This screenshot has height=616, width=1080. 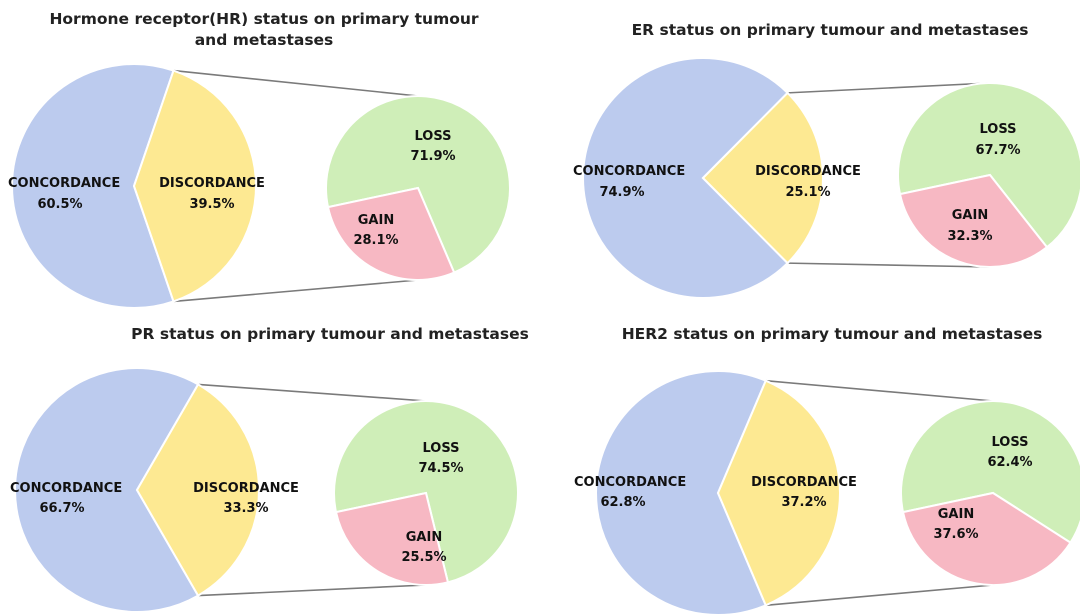 What do you see at coordinates (621, 192) in the screenshot?
I see `slice-value-concordance: 74.9%` at bounding box center [621, 192].